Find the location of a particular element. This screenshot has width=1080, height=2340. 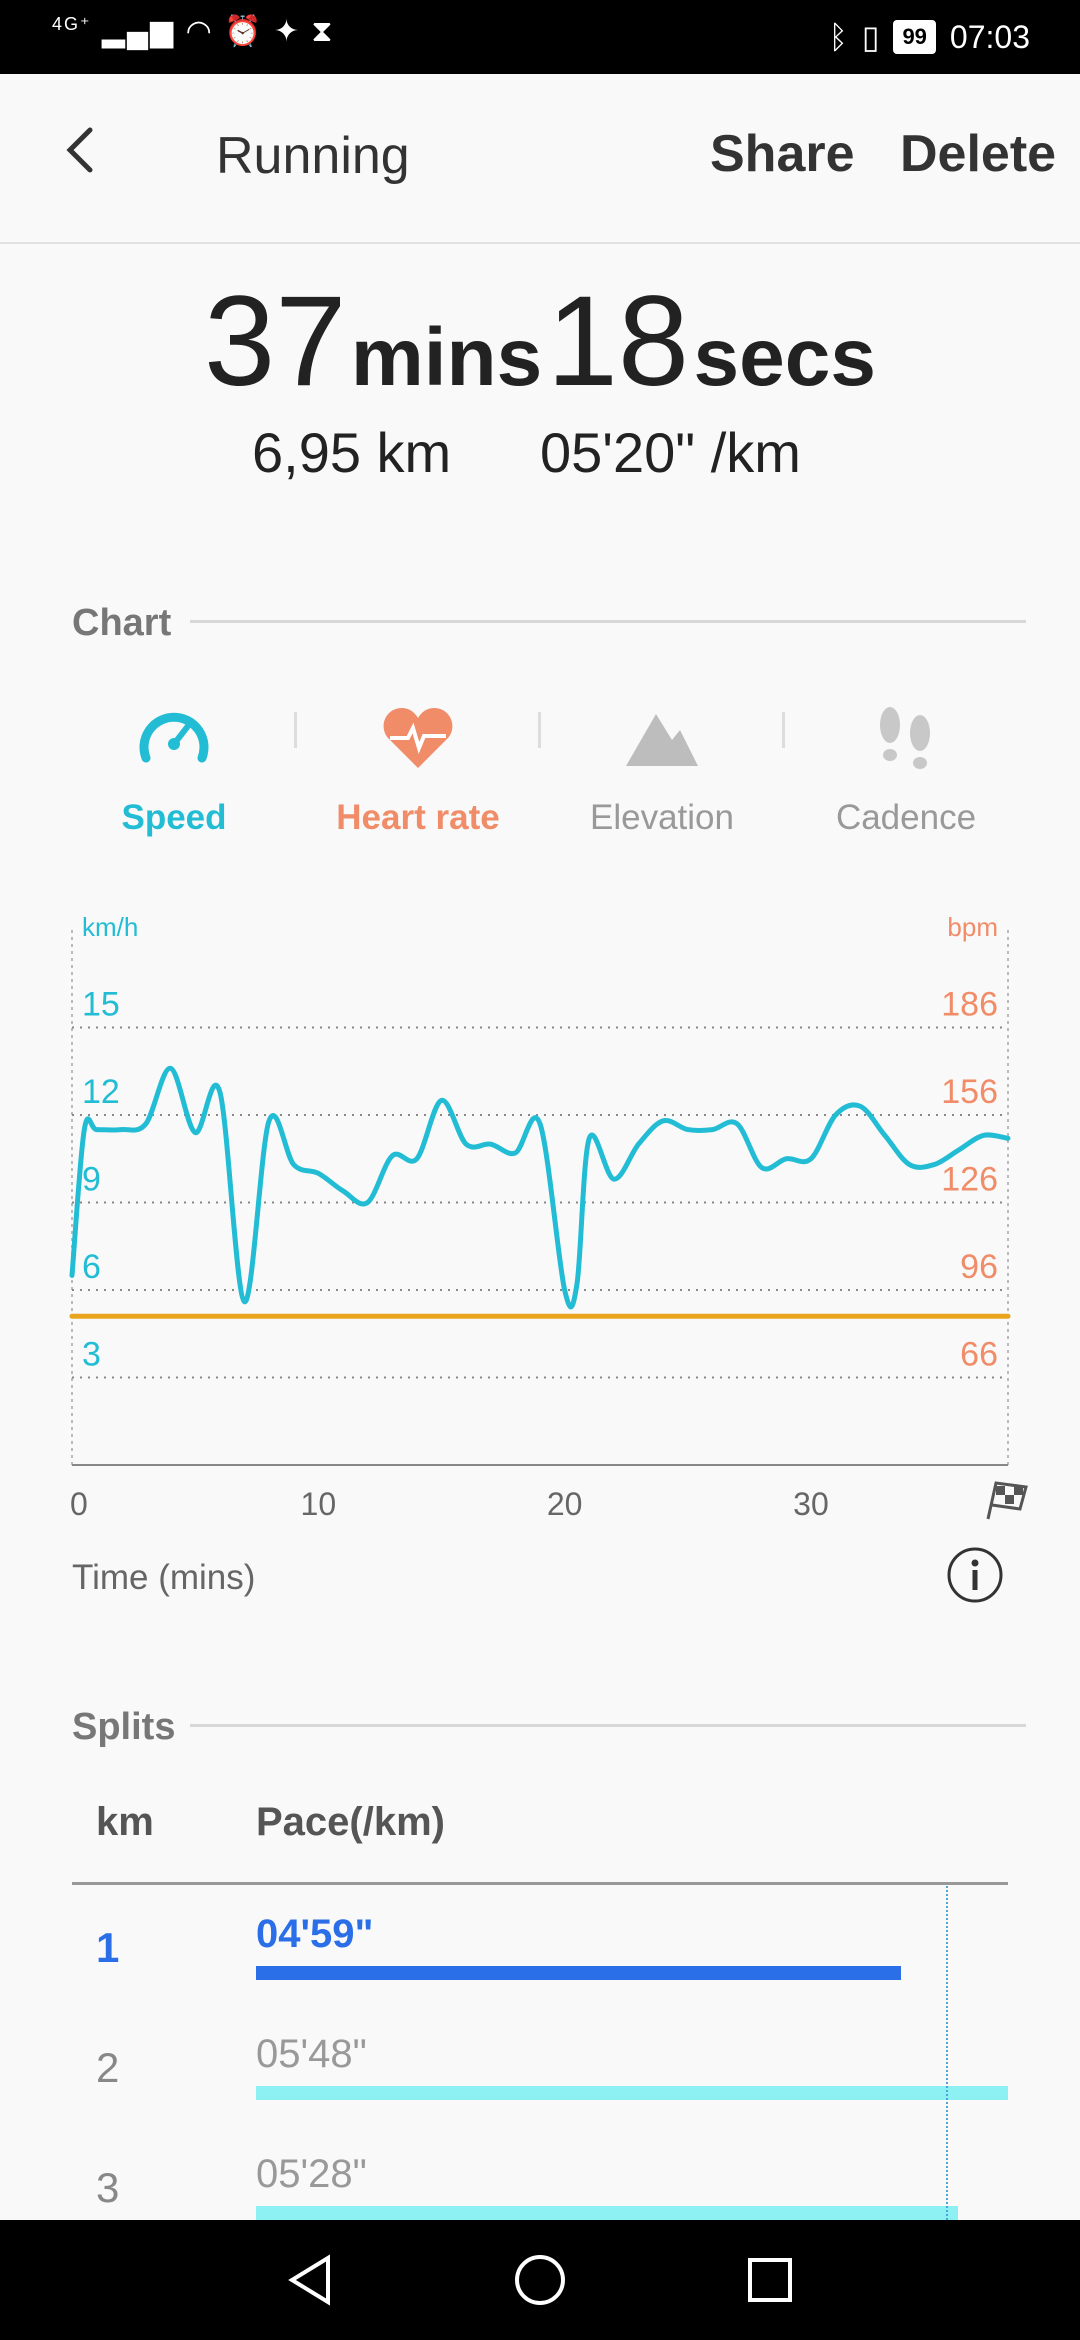

x-tick-label: 20 is located at coordinates (565, 1504).